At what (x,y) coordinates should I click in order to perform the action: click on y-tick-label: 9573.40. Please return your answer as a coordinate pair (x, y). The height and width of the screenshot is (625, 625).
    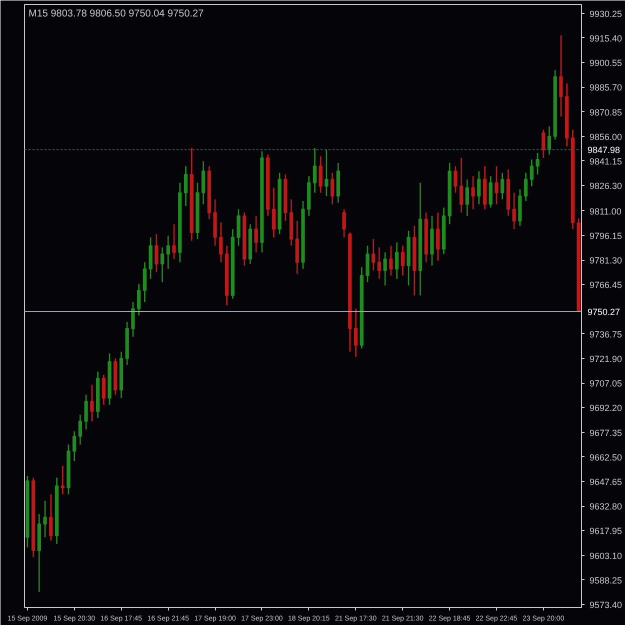
    Looking at the image, I should click on (606, 605).